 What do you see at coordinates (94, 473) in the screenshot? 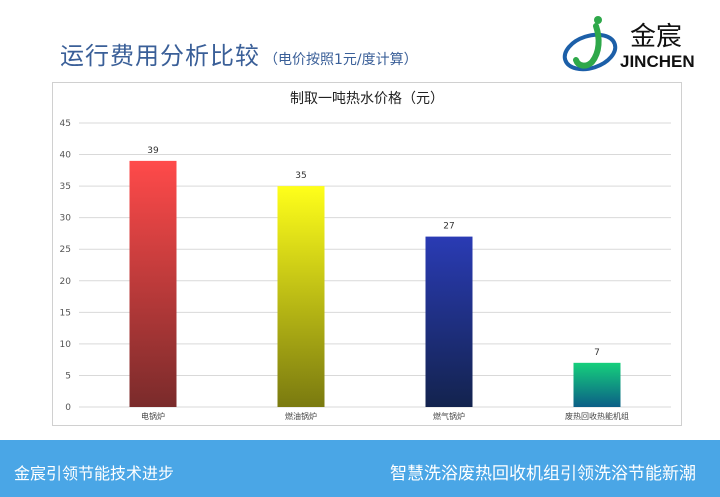
I see `footer-slogan-left: 金宸引领节能技术进步` at bounding box center [94, 473].